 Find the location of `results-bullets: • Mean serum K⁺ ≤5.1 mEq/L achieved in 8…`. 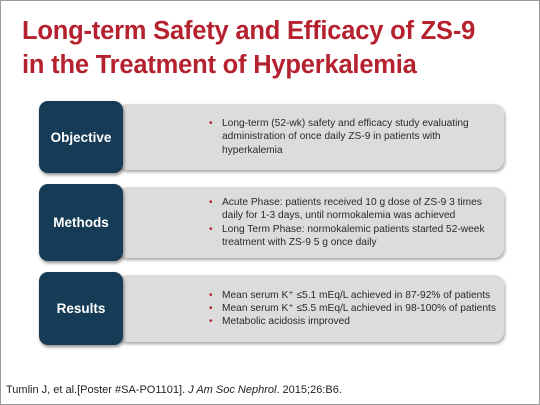

results-bullets: • Mean serum K⁺ ≤5.1 mEq/L achieved in 8… is located at coordinates (352, 308).